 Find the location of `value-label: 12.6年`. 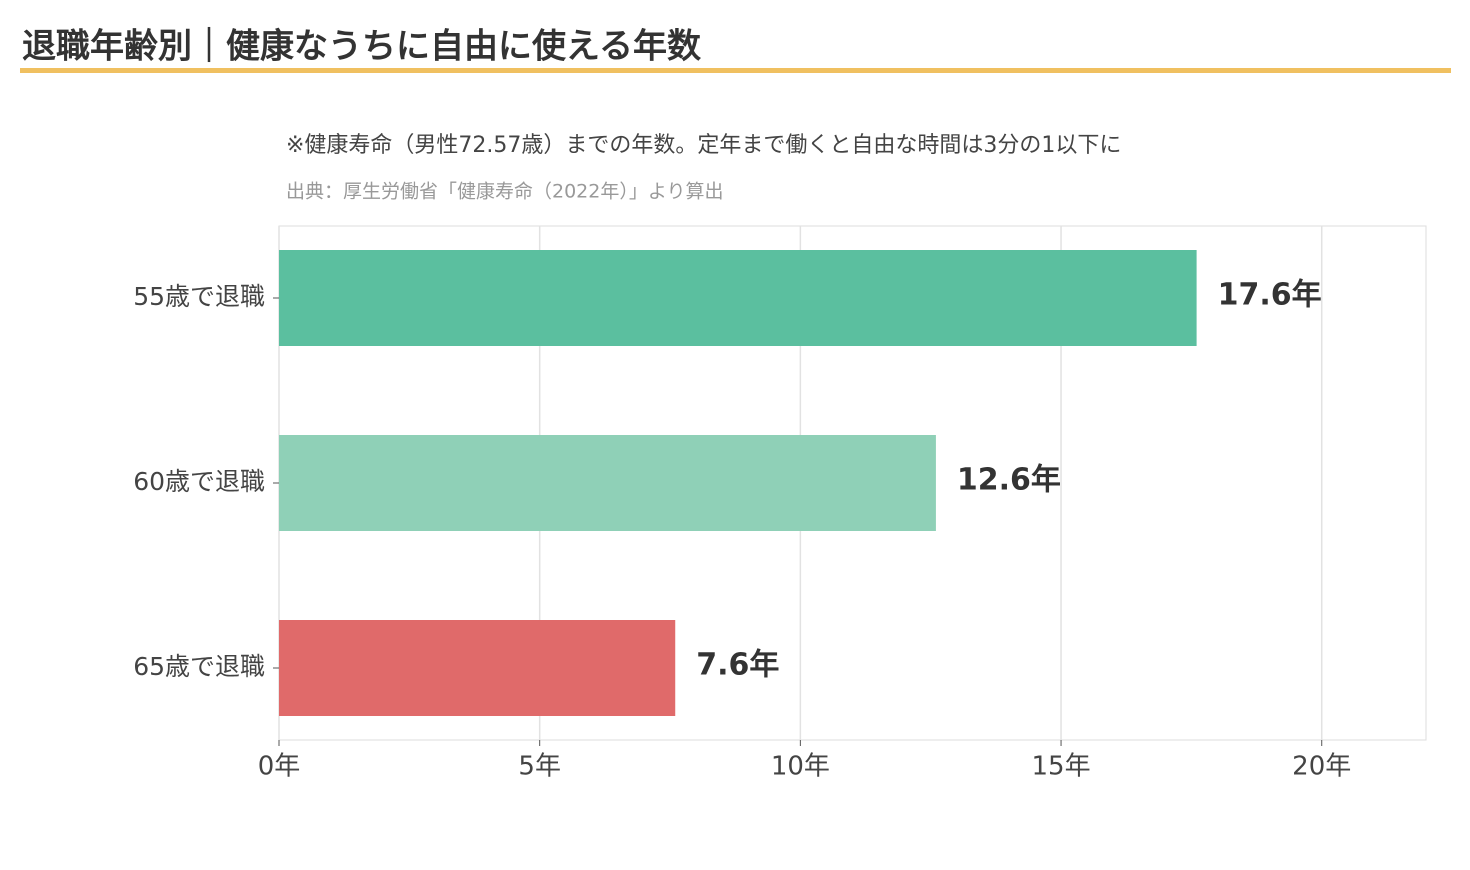

value-label: 12.6年 is located at coordinates (1009, 480).